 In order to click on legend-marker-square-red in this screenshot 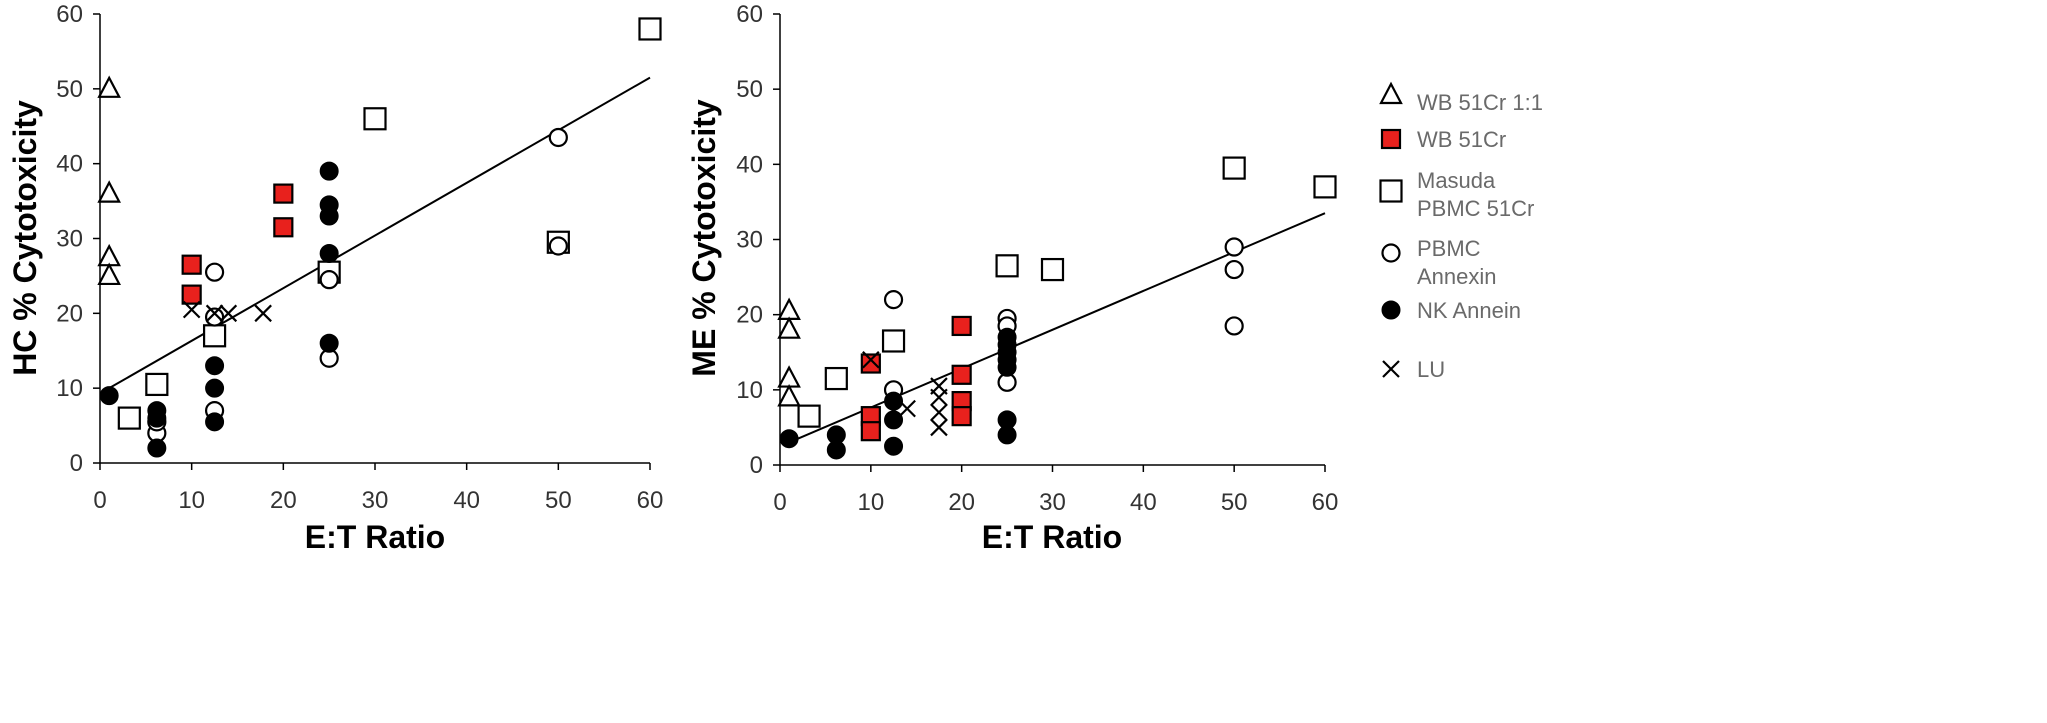, I will do `click(1391, 139)`.